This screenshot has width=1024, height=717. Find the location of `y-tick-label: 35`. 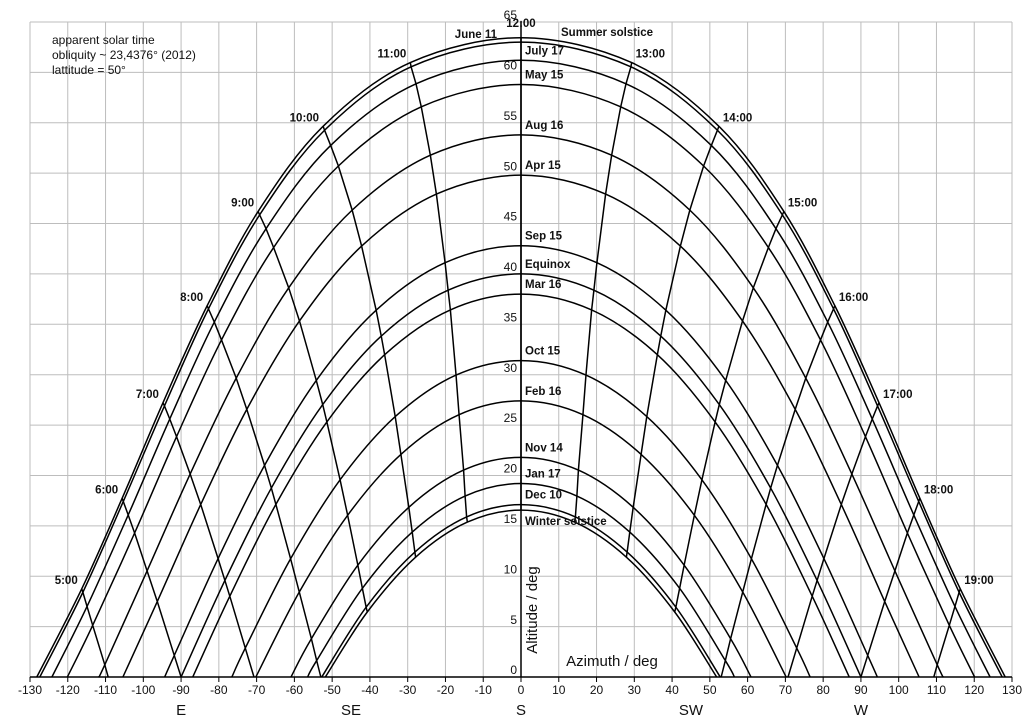

y-tick-label: 35 is located at coordinates (511, 317).